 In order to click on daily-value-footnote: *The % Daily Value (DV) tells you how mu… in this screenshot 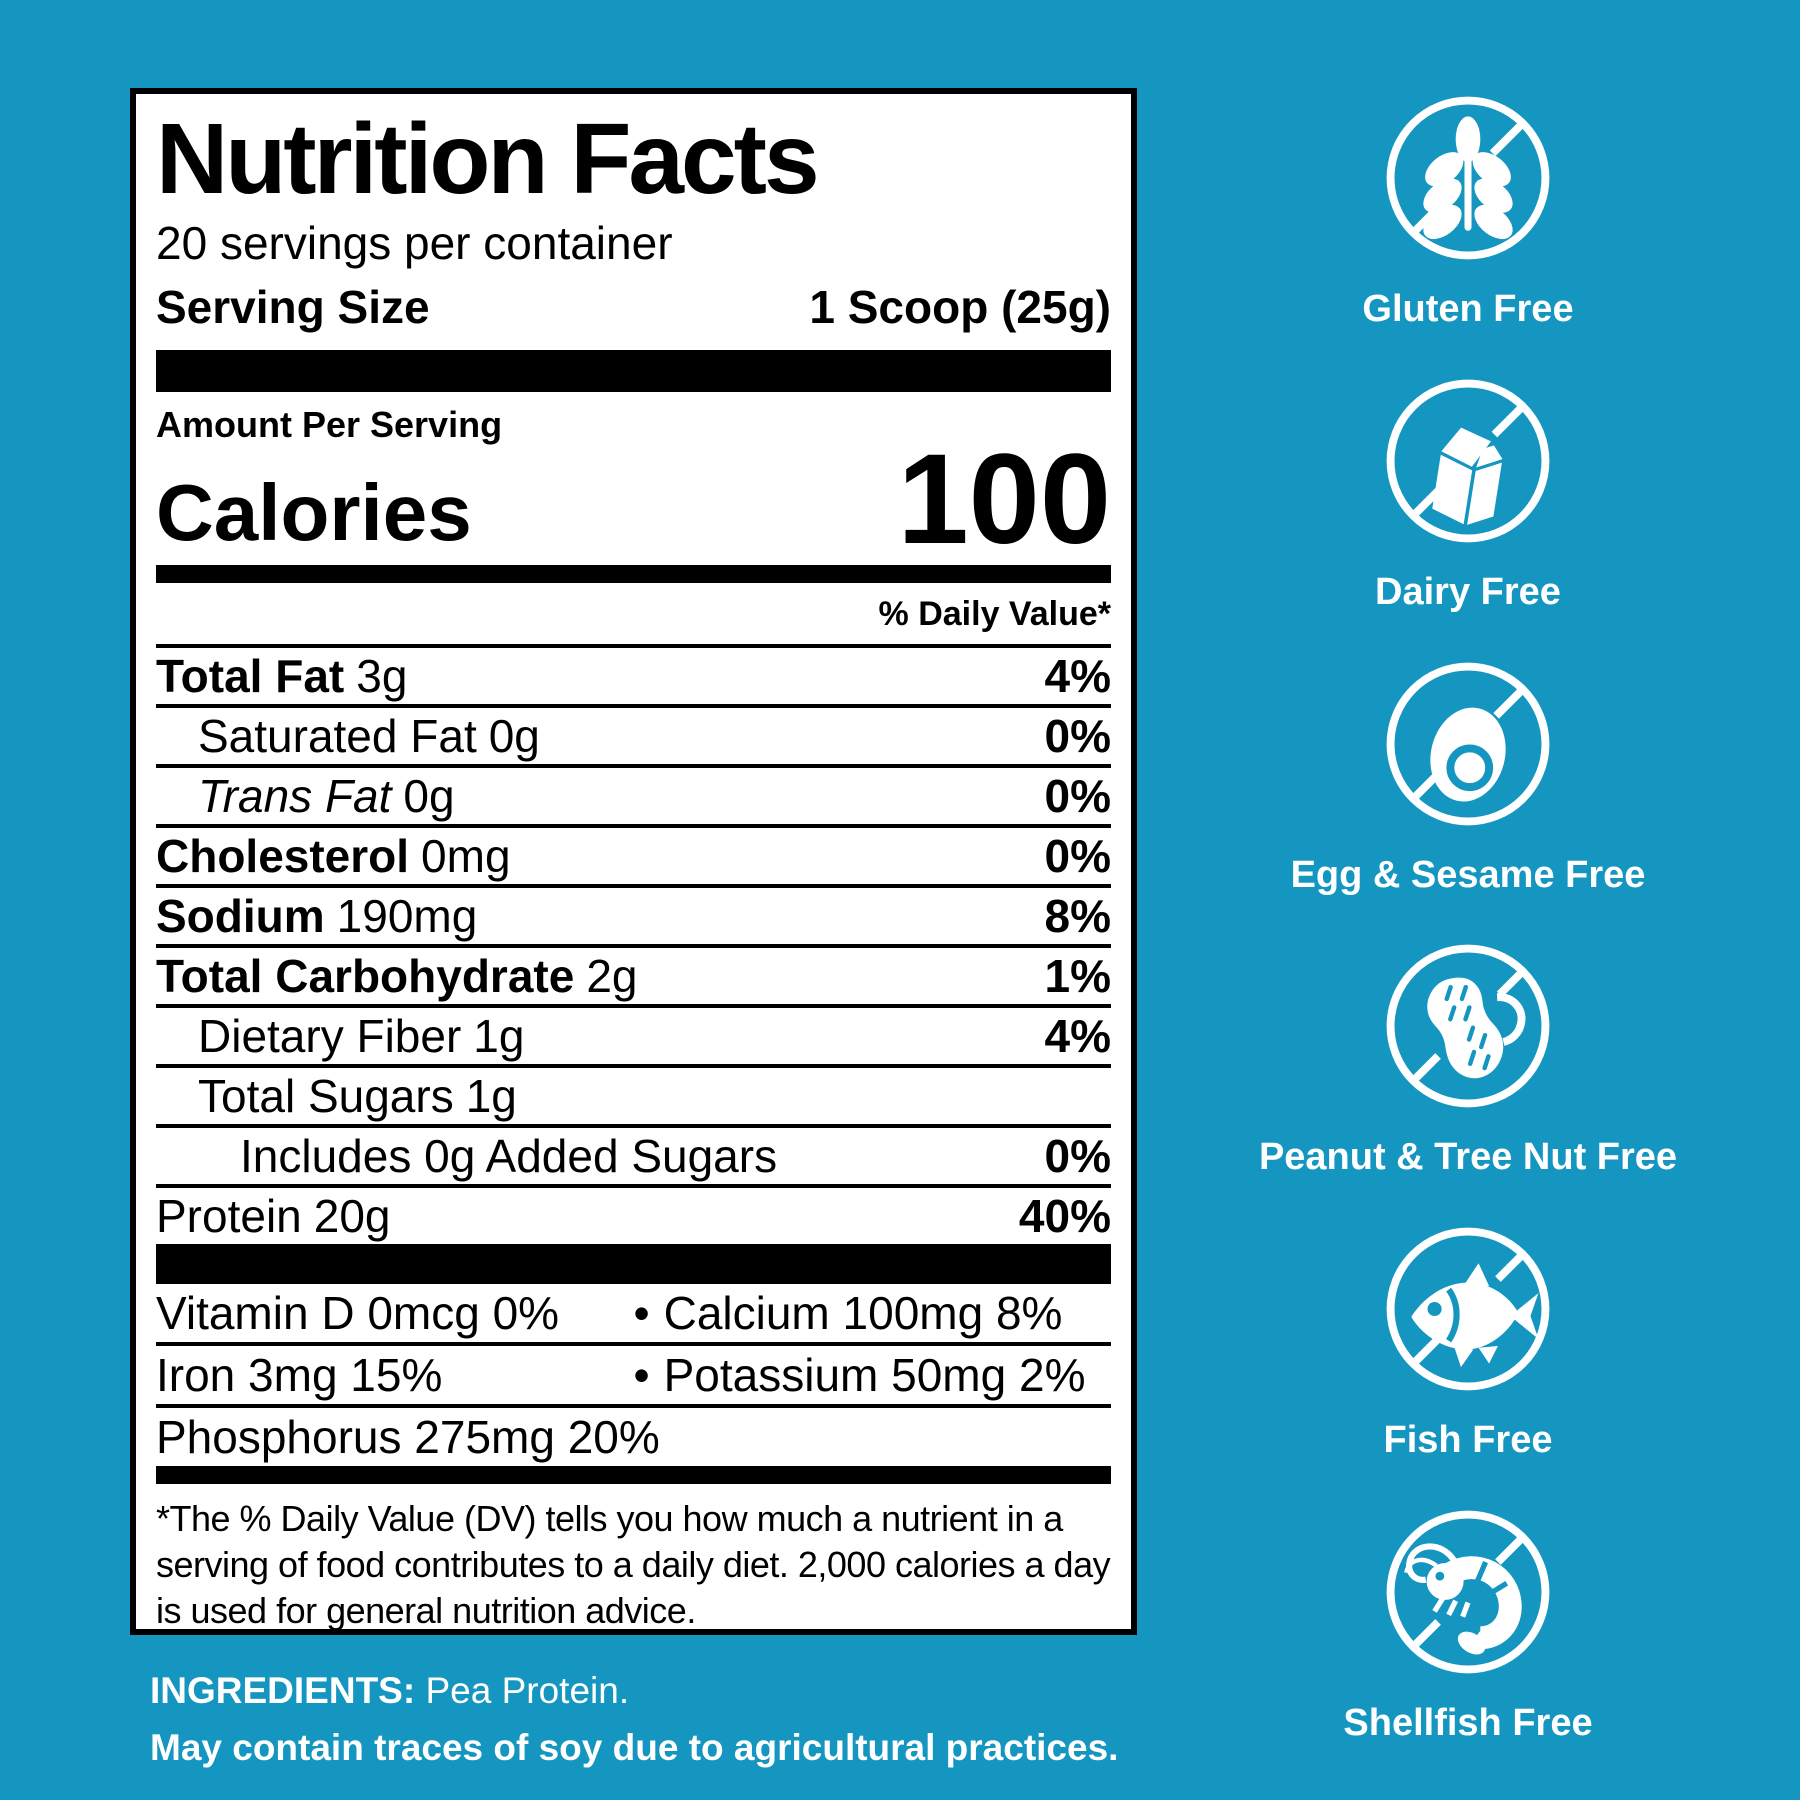, I will do `click(633, 1564)`.